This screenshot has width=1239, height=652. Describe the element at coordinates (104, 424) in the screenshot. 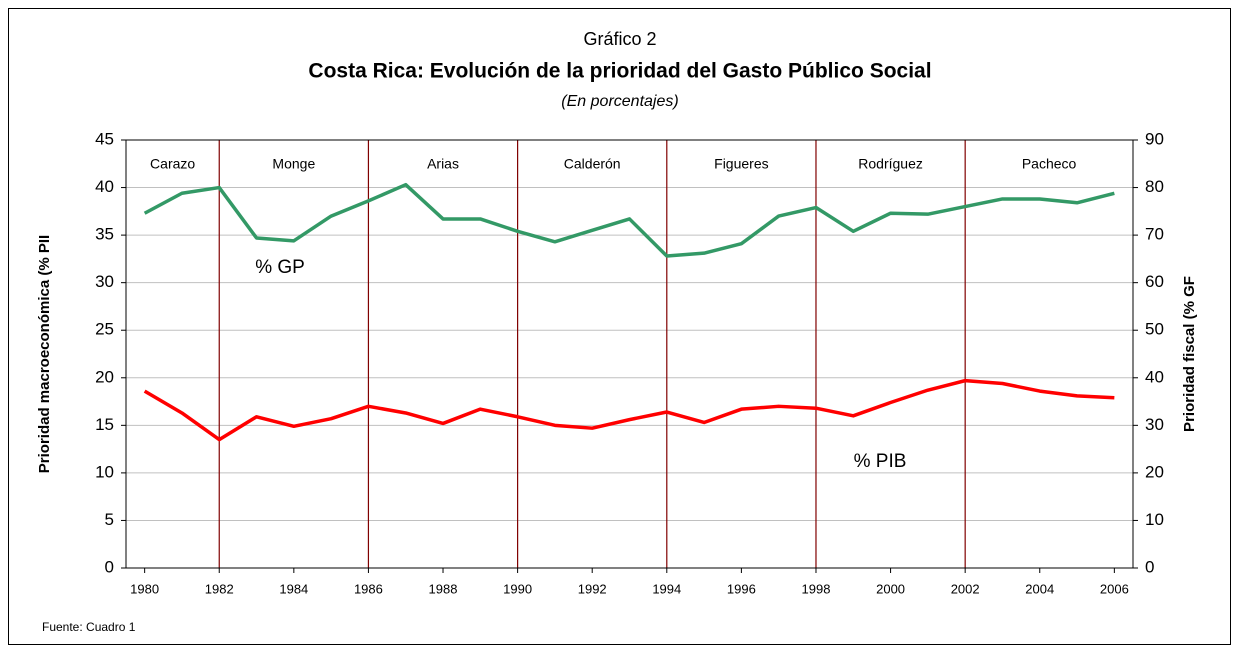

I see `y-tick-label: 15` at that location.